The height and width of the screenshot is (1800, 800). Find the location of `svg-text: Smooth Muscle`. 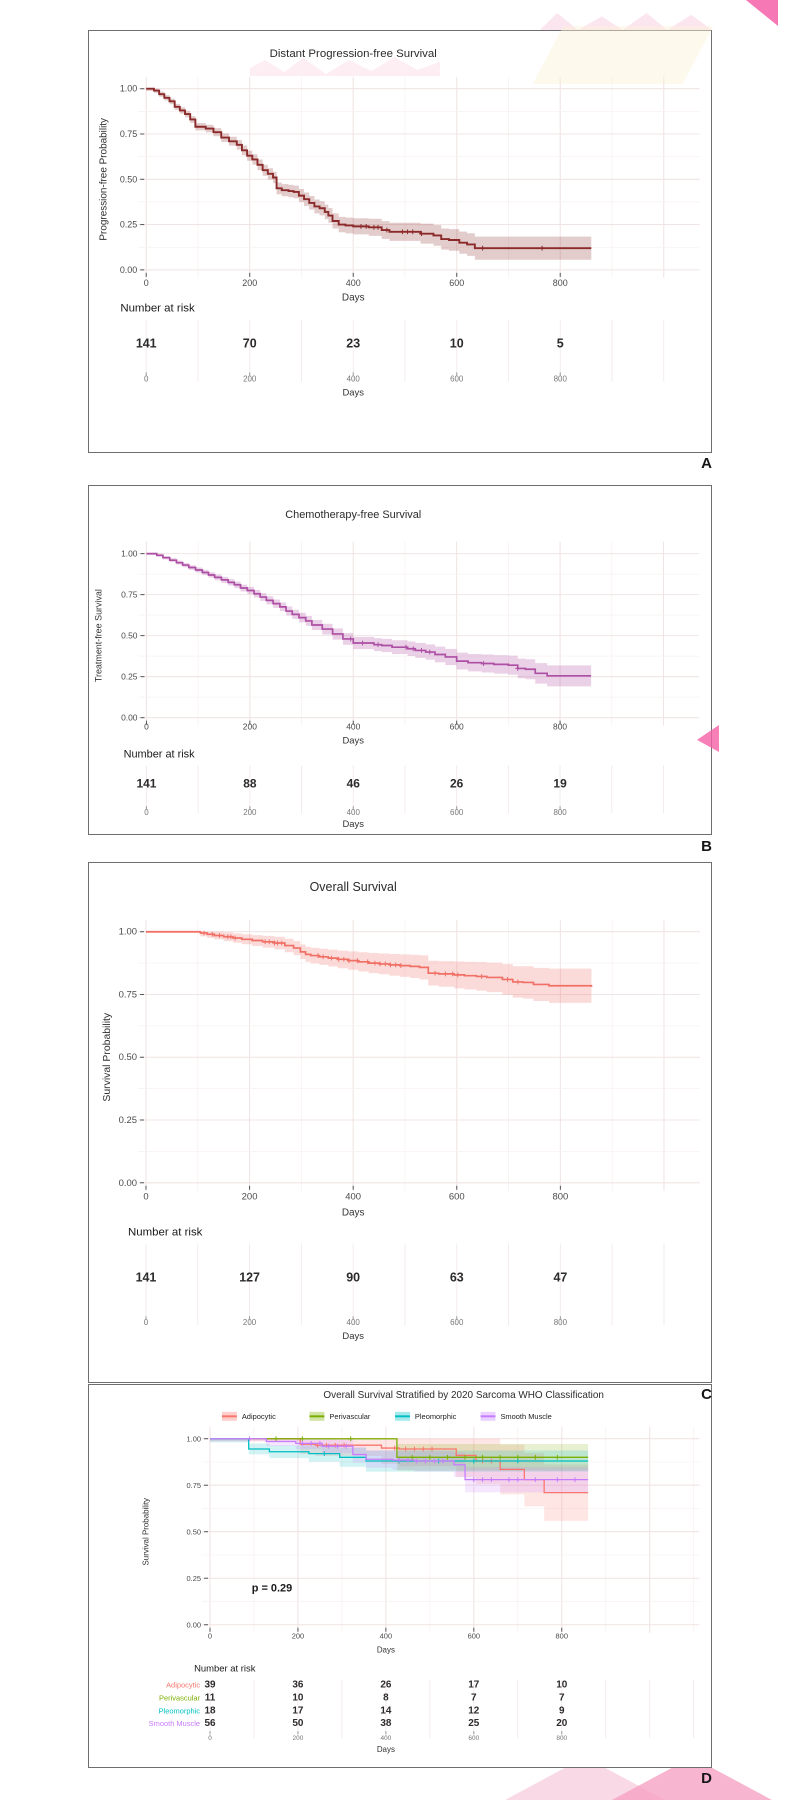

svg-text: Smooth Muscle is located at coordinates (174, 1723).